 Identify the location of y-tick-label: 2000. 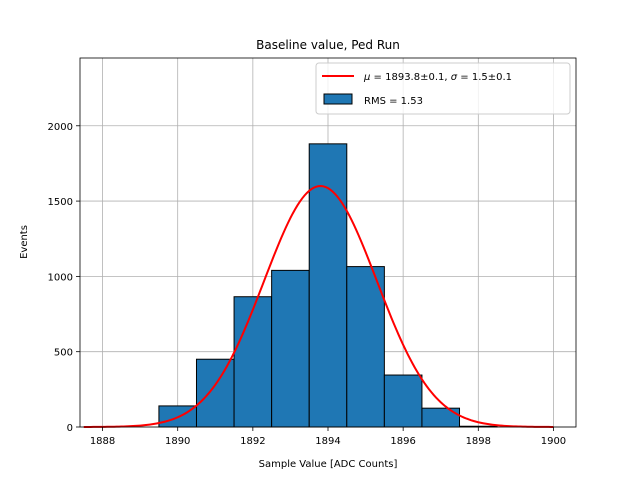
(60, 127).